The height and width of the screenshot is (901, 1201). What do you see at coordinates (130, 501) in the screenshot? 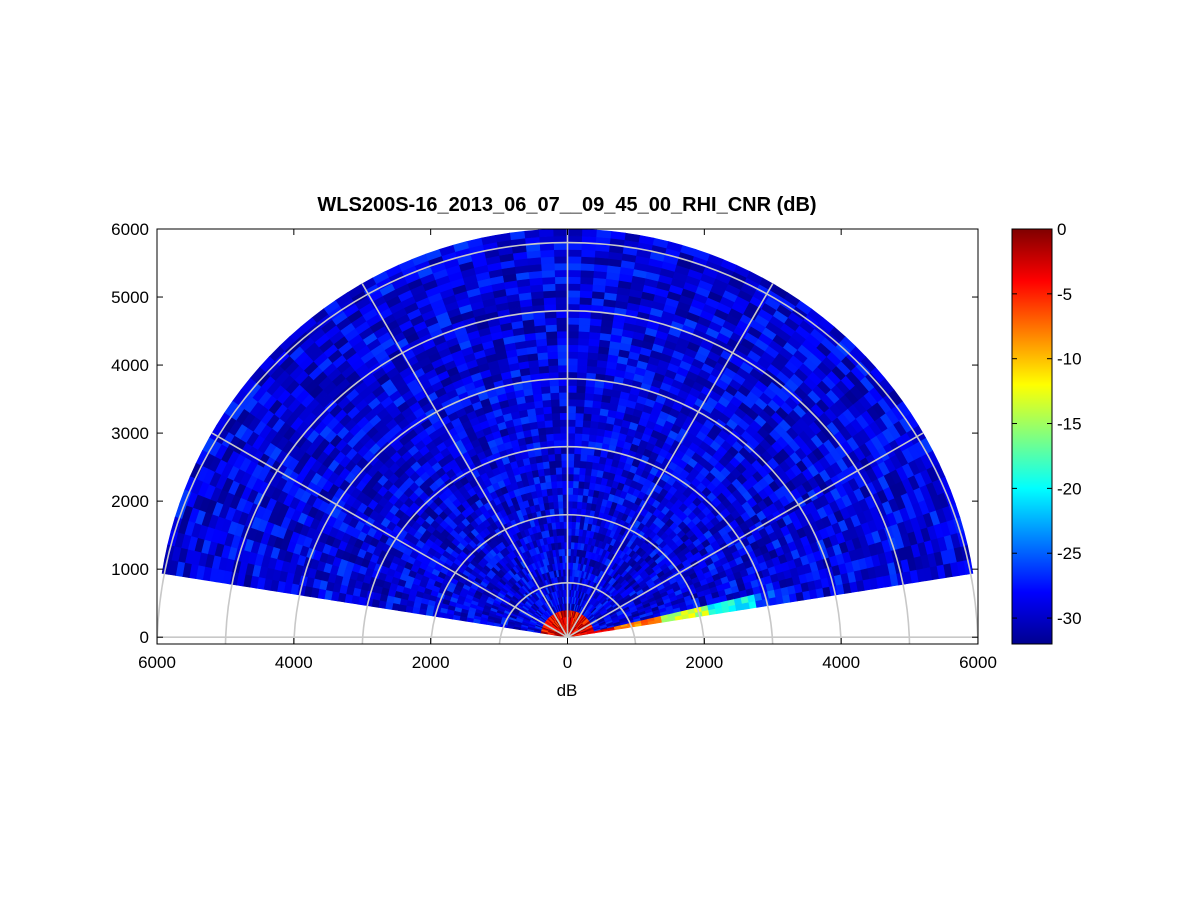
I see `y-tick-label: 2000` at bounding box center [130, 501].